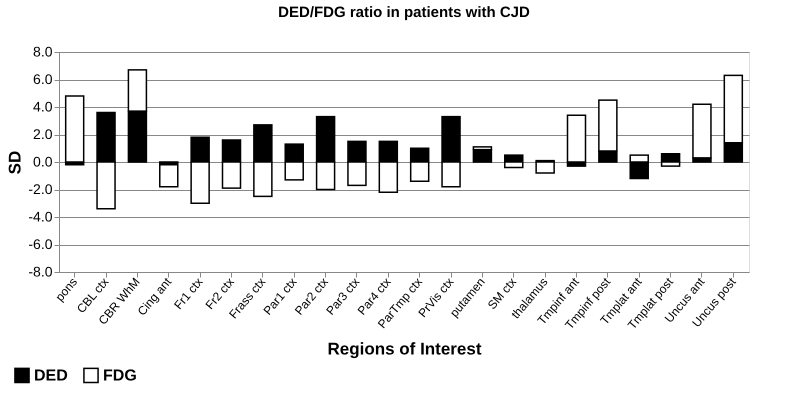 This screenshot has height=403, width=799. Describe the element at coordinates (40, 244) in the screenshot. I see `y-tick-label: -6.0` at that location.